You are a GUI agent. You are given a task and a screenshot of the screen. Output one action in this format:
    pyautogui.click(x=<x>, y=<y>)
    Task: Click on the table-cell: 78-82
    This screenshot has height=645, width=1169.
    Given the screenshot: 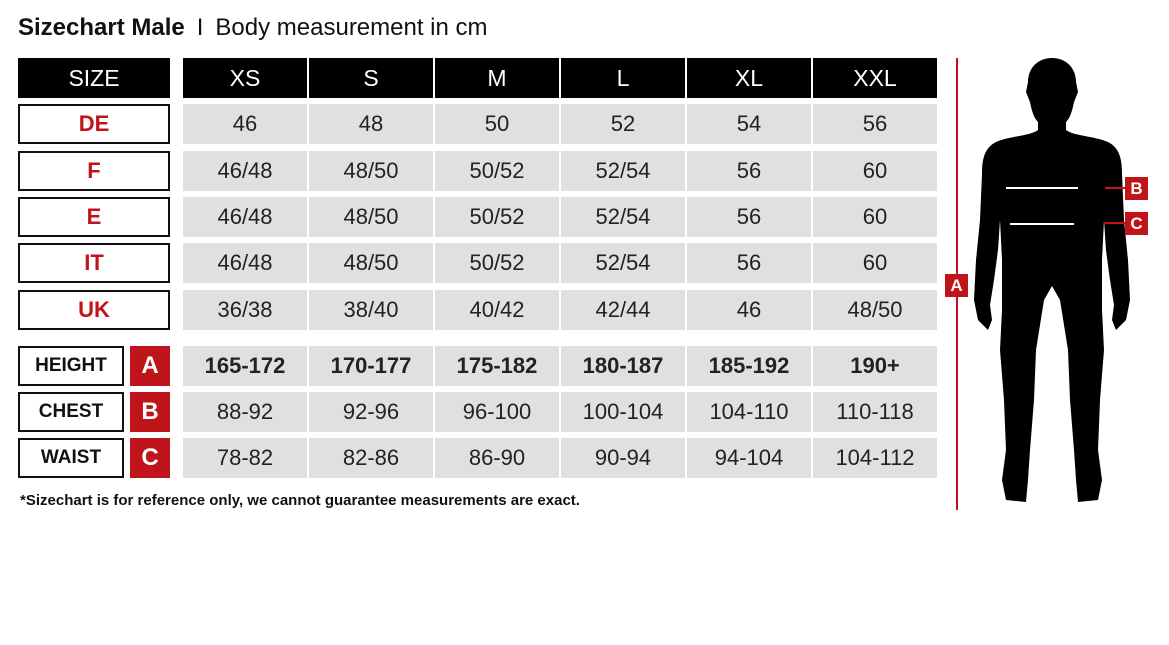 What is the action you would take?
    pyautogui.click(x=245, y=458)
    